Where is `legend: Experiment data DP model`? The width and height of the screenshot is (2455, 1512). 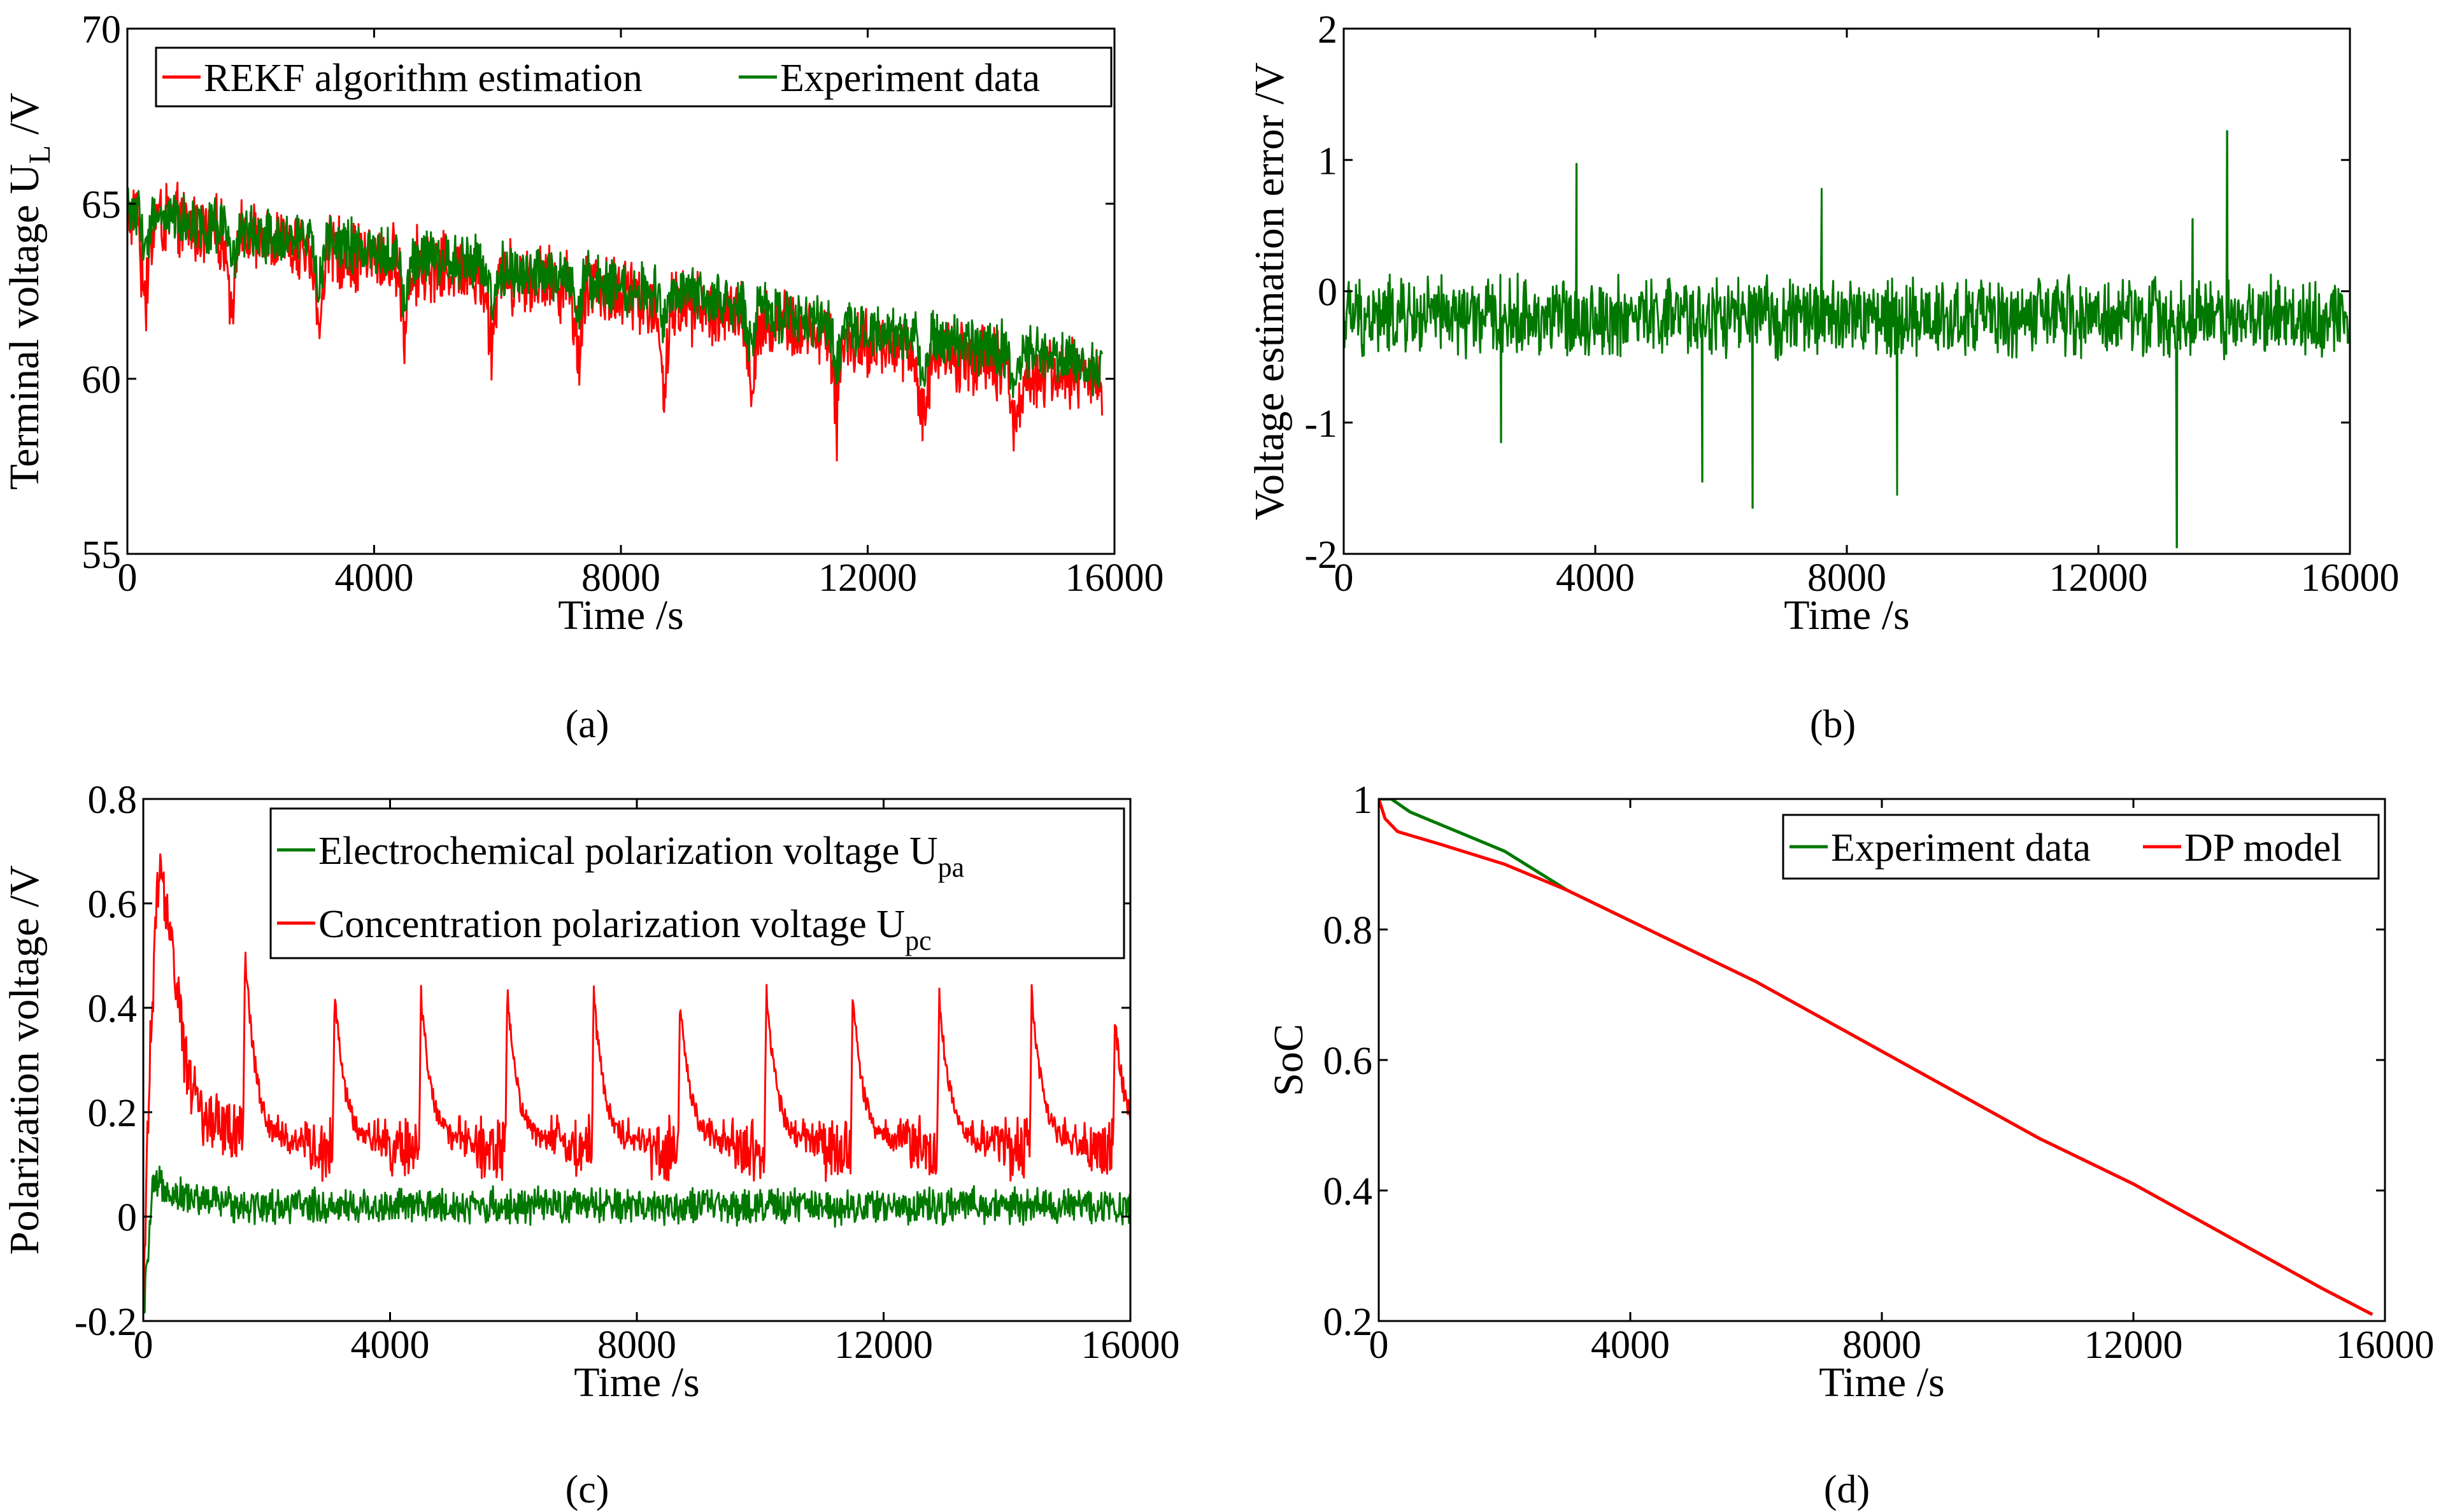 legend: Experiment data DP model is located at coordinates (2081, 847).